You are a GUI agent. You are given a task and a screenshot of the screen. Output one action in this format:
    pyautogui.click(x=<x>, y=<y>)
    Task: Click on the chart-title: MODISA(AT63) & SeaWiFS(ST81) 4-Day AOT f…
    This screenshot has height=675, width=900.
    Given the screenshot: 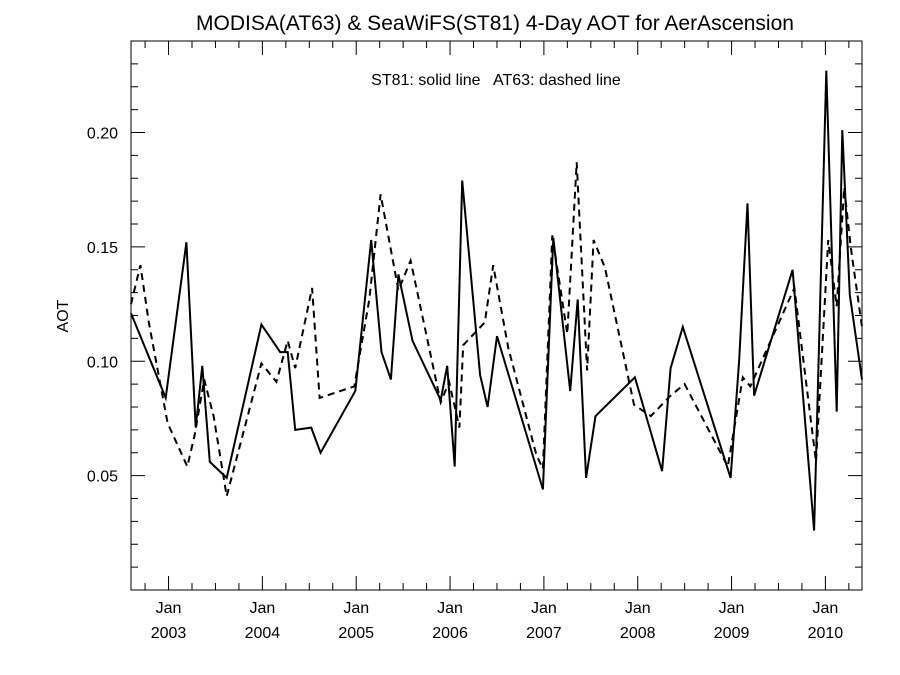 What is the action you would take?
    pyautogui.click(x=495, y=23)
    